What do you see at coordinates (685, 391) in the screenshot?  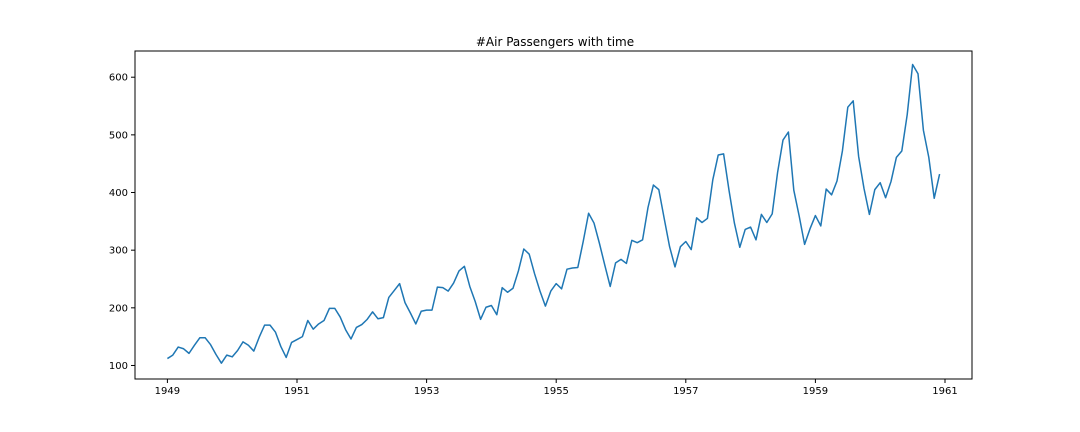 I see `x-tick-label: 1957` at bounding box center [685, 391].